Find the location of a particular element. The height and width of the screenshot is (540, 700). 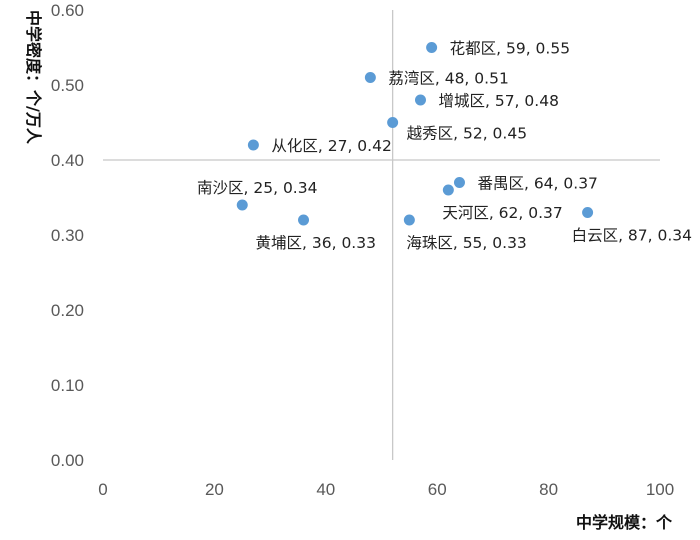

y-tick-label: 0.40 is located at coordinates (67, 160).